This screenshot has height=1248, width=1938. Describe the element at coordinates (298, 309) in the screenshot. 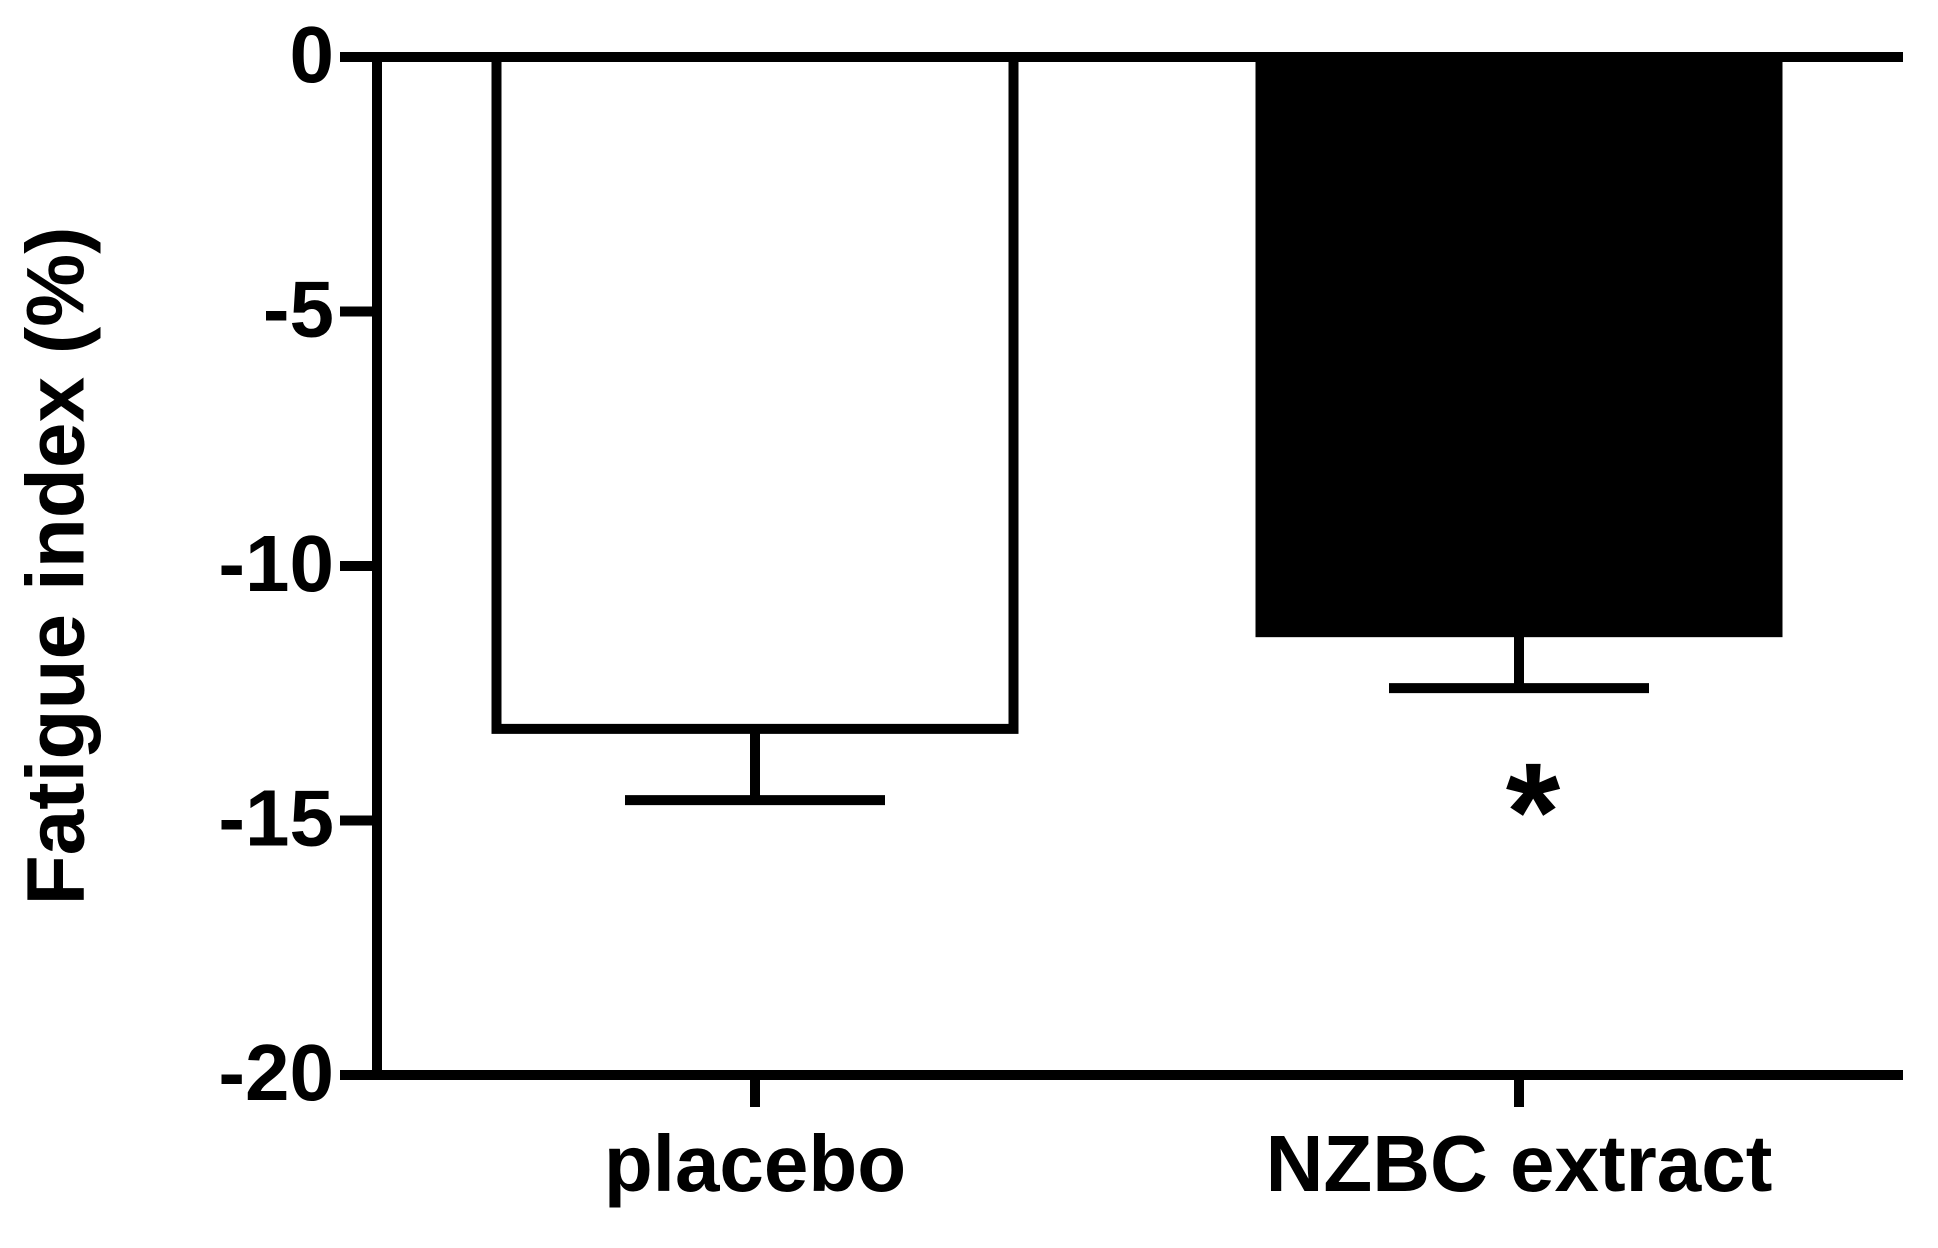

I see `y-tick-label: -5` at that location.